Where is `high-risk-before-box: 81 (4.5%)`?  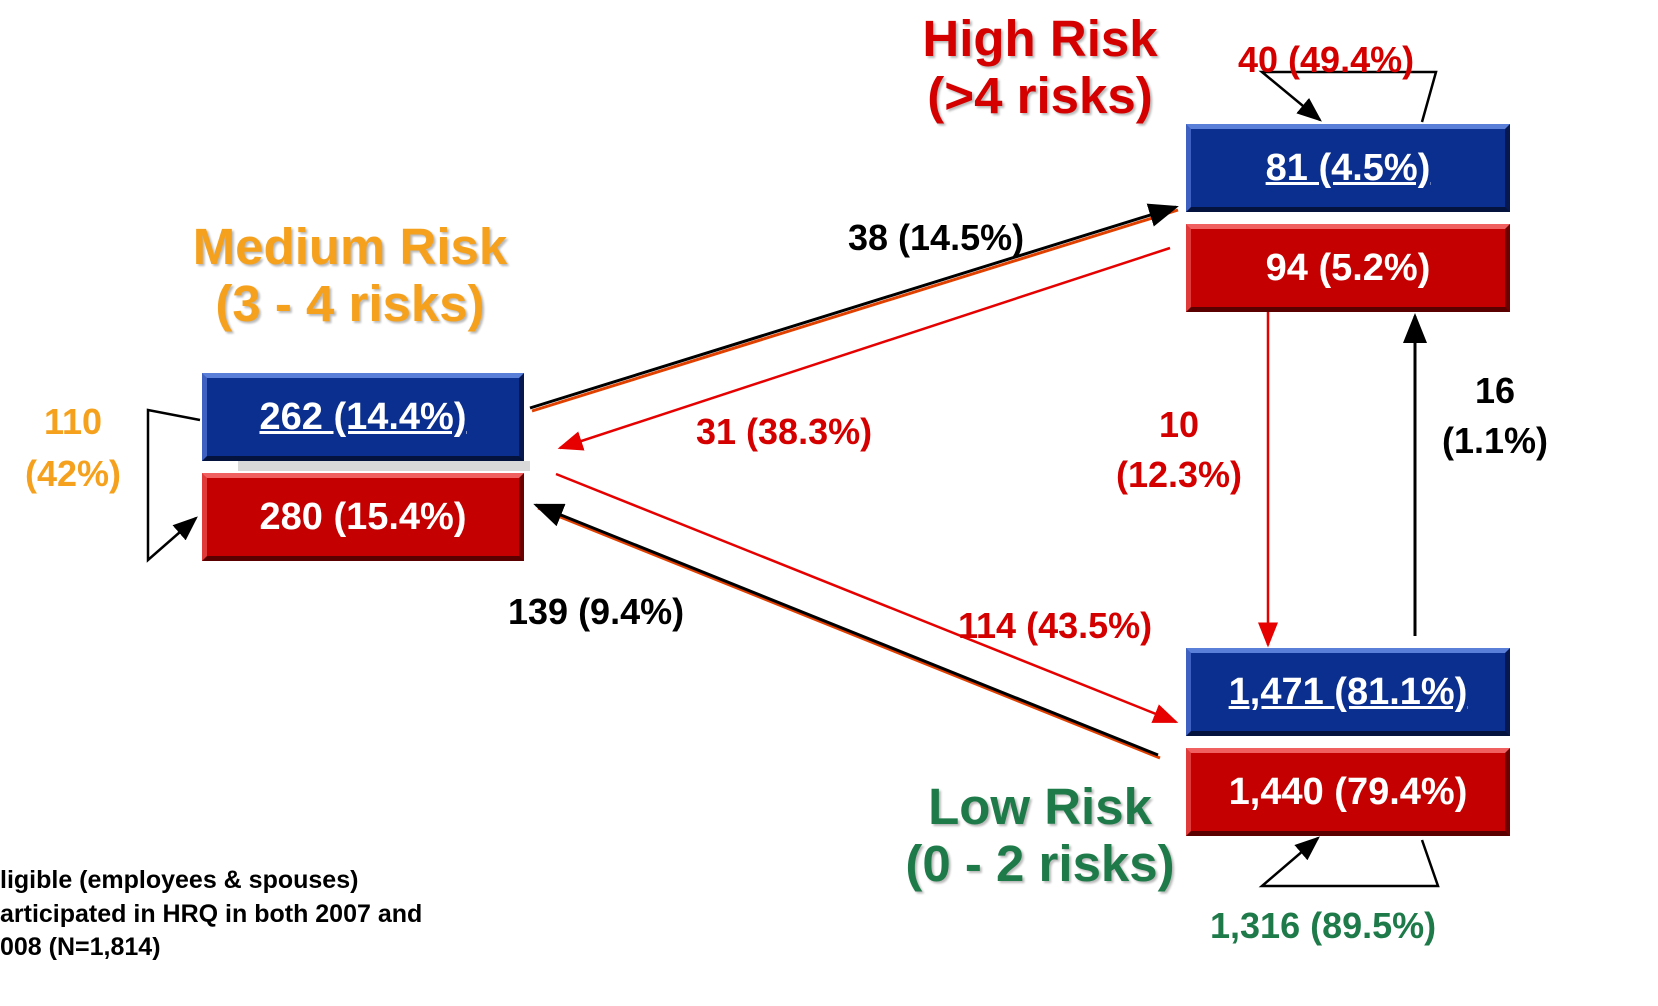 high-risk-before-box: 81 (4.5%) is located at coordinates (1348, 168).